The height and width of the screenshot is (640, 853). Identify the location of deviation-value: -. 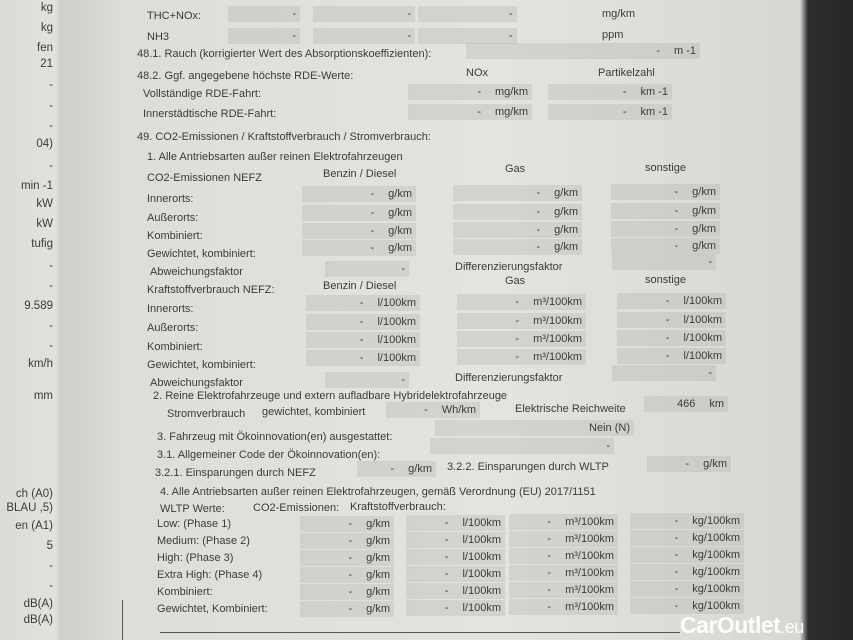
(710, 373).